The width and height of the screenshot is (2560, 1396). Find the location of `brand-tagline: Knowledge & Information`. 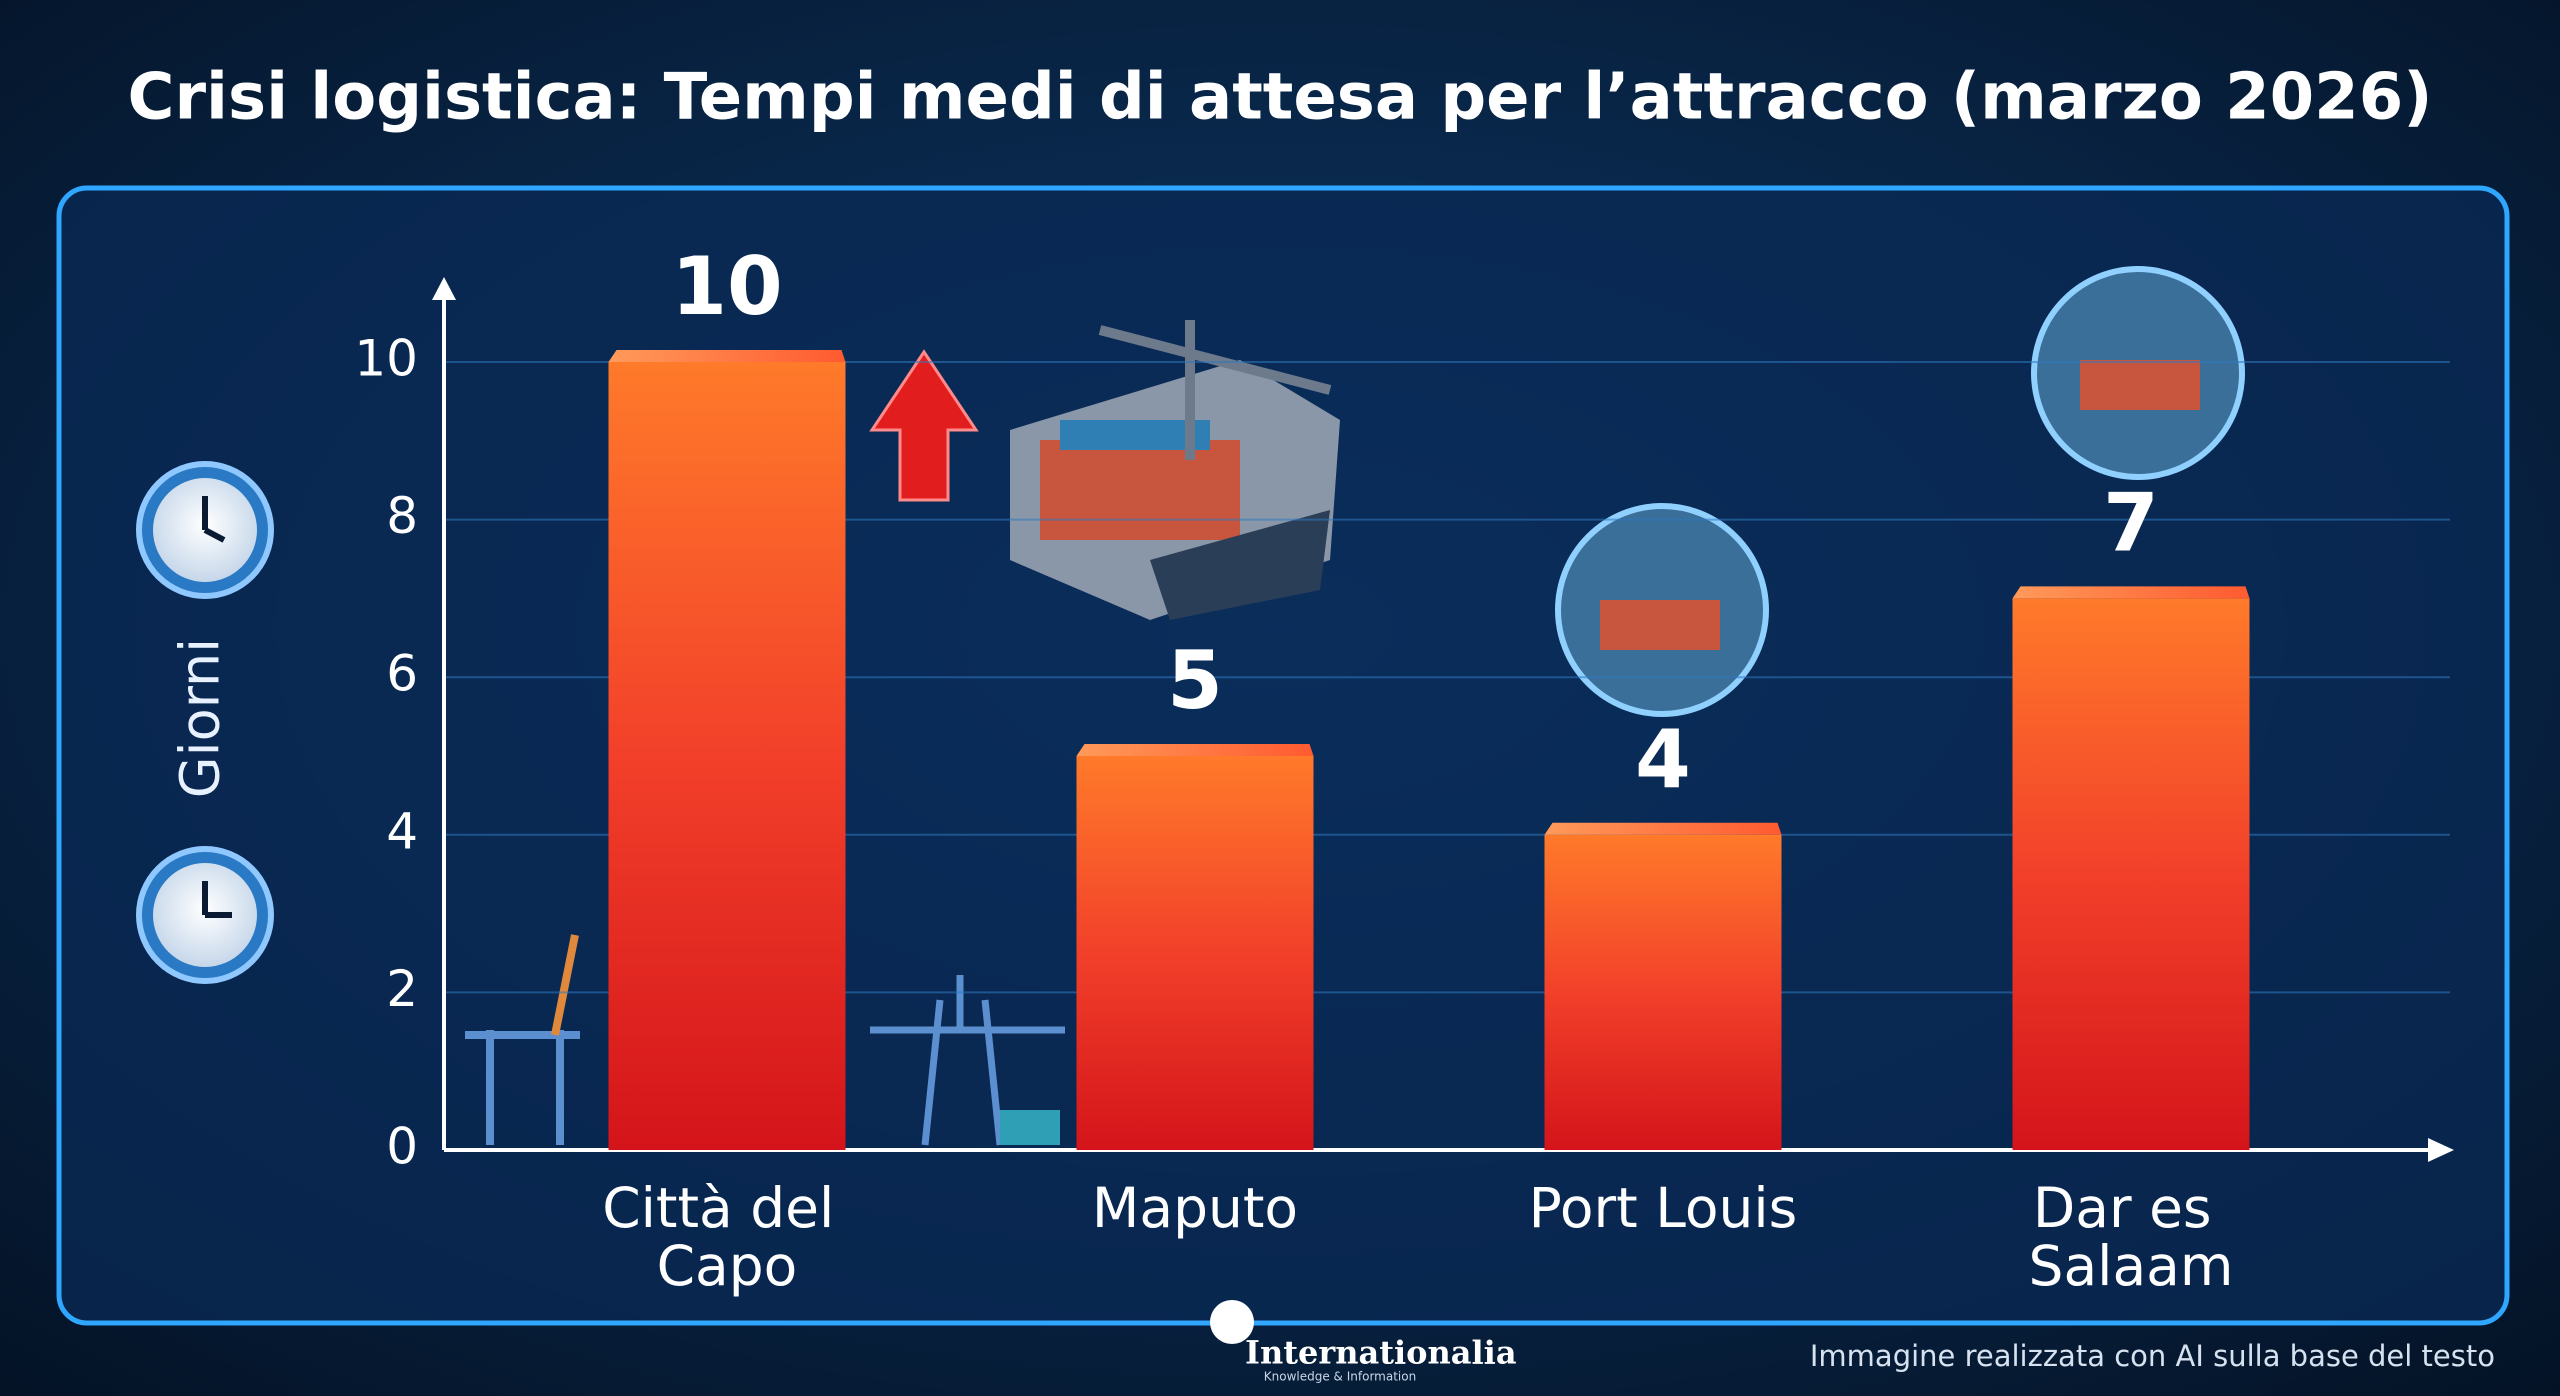

brand-tagline: Knowledge & Information is located at coordinates (1340, 1377).